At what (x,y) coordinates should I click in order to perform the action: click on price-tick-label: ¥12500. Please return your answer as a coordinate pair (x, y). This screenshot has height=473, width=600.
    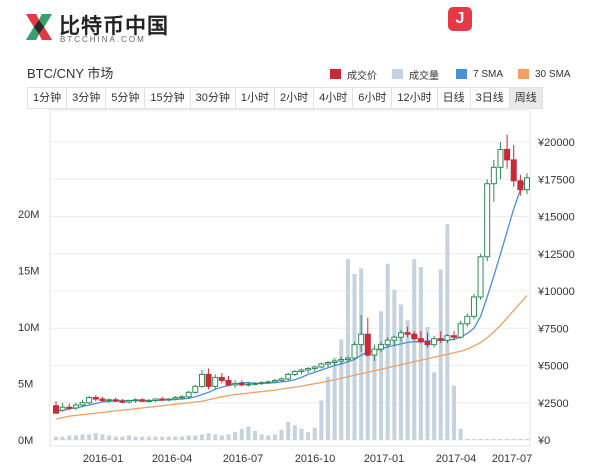
    Looking at the image, I should click on (556, 255).